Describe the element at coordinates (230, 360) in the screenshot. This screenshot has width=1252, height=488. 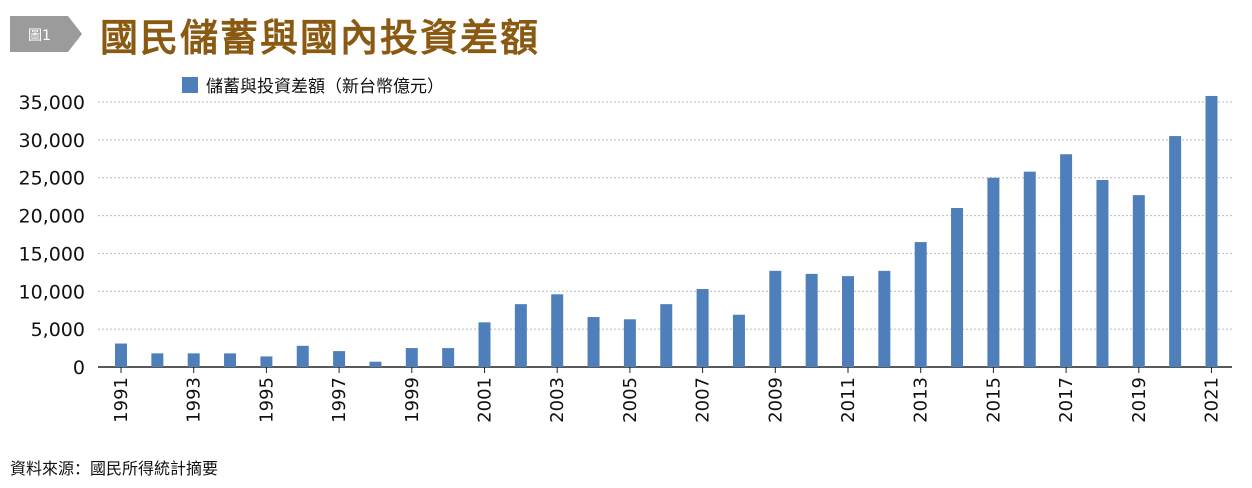
I see `bar-1994` at that location.